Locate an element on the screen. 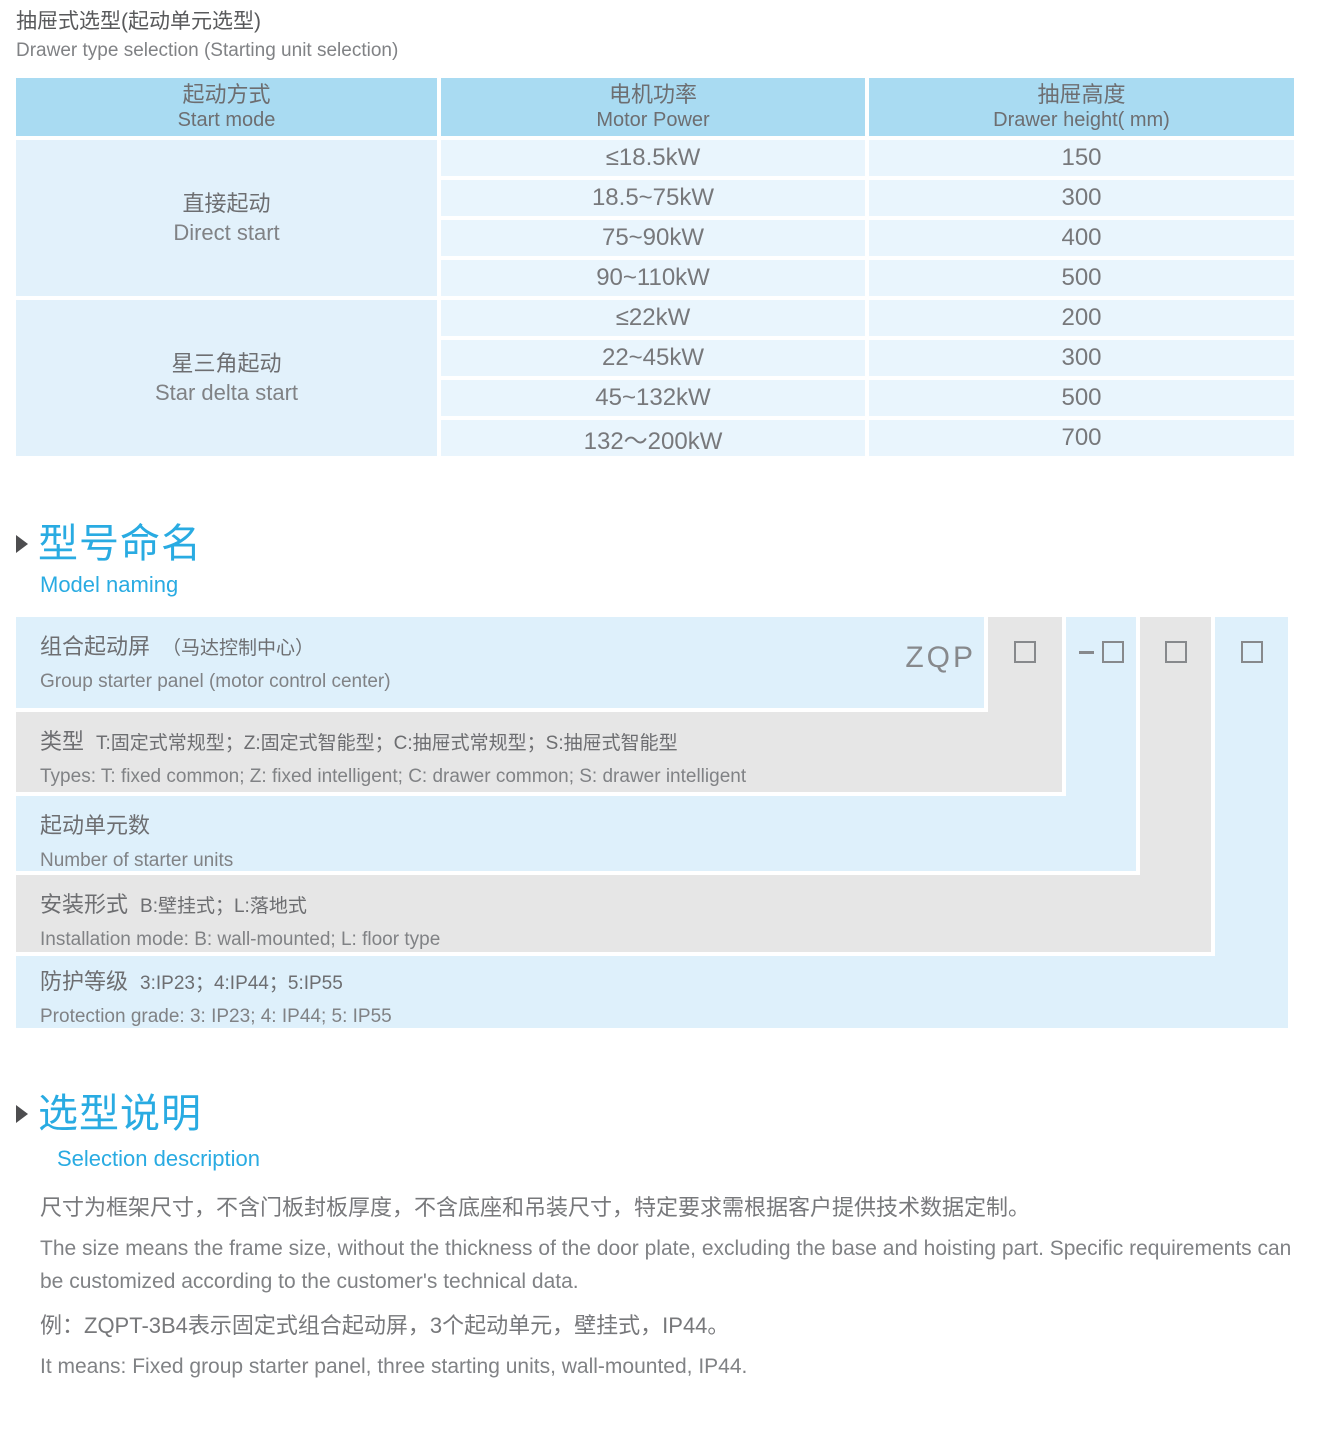 This screenshot has width=1322, height=1436. power-cell: 22~45kW is located at coordinates (653, 358).